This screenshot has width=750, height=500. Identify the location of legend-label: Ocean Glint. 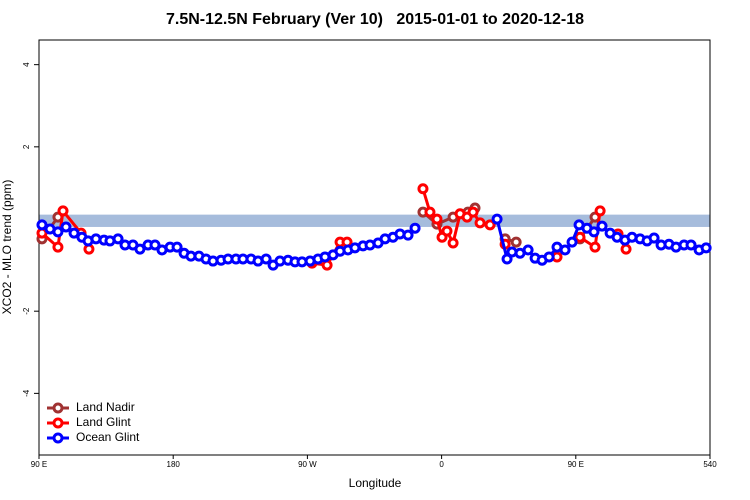
(108, 437).